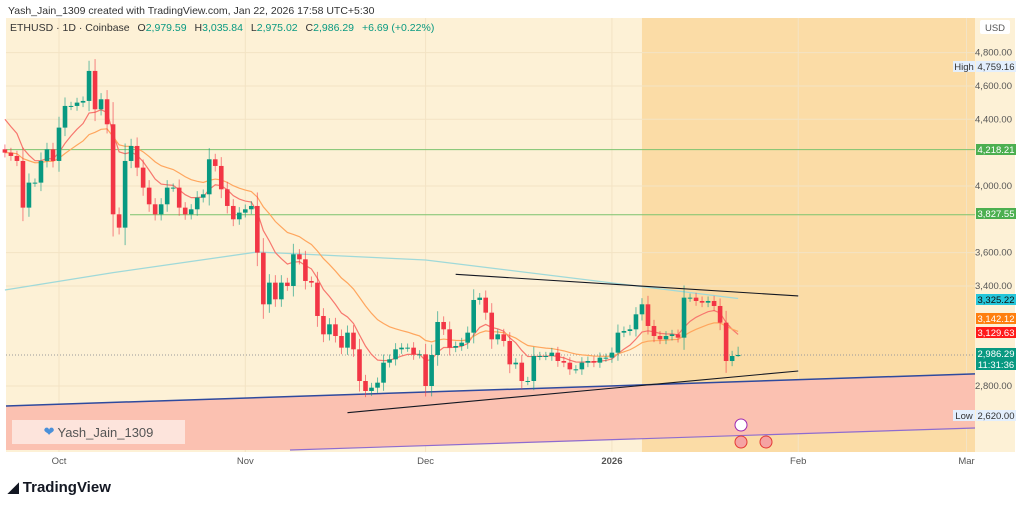  I want to click on y-tick-label: 4,000.00, so click(993, 186).